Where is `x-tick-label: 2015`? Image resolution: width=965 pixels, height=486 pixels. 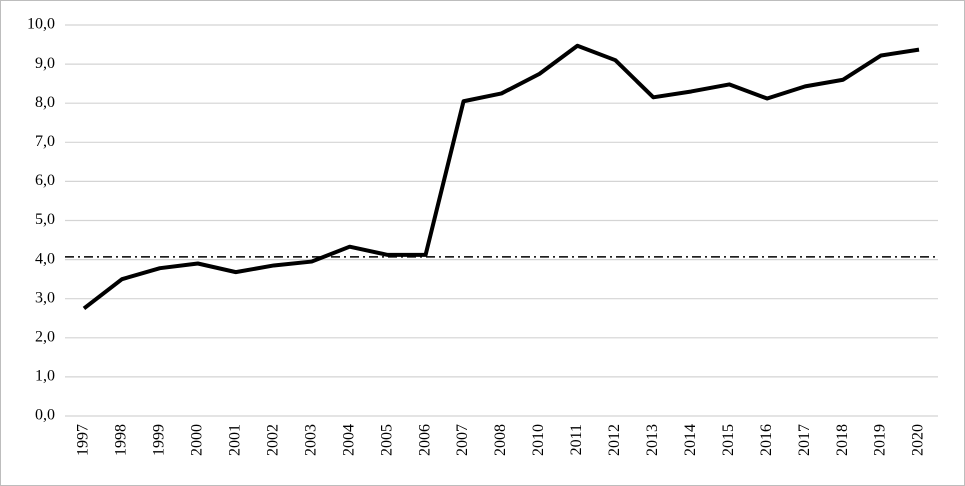
x-tick-label: 2015 is located at coordinates (728, 440).